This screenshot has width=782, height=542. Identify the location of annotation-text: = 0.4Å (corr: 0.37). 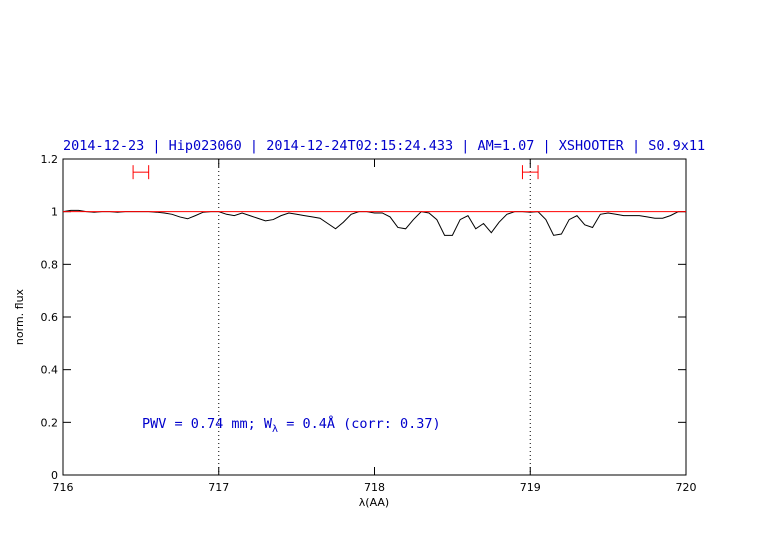
(359, 423).